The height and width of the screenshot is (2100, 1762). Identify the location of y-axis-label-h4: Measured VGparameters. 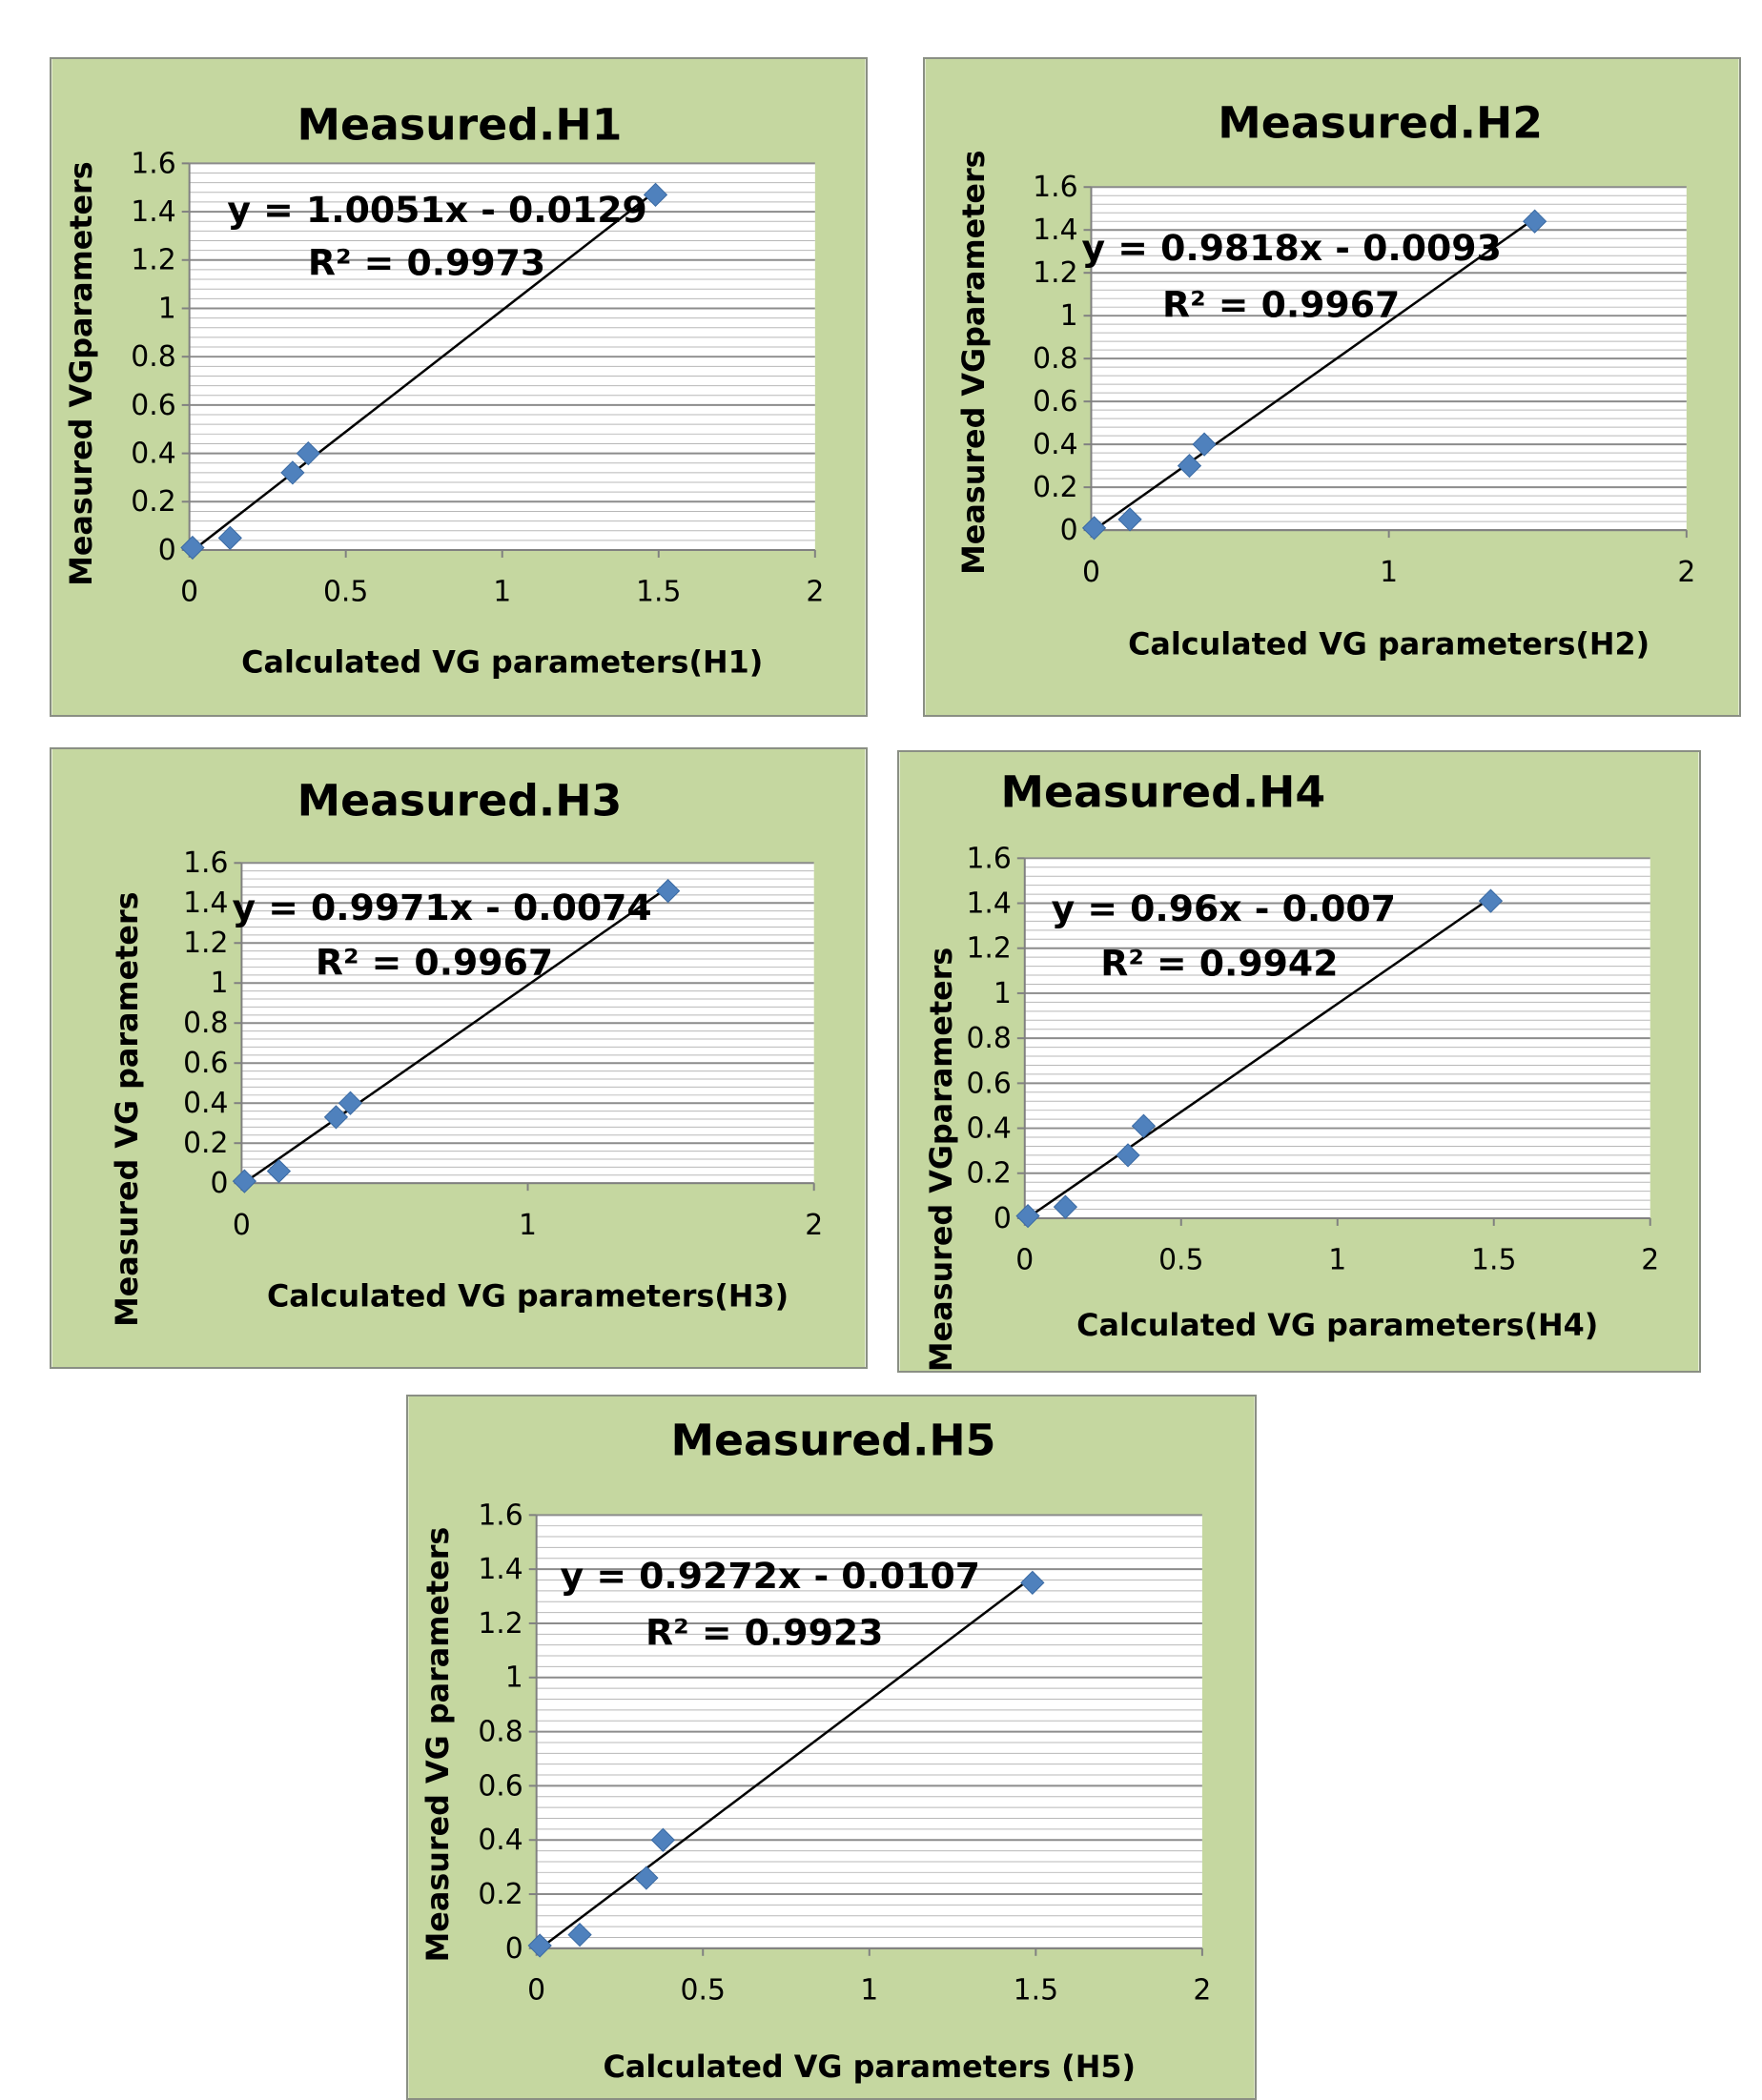
(941, 1159).